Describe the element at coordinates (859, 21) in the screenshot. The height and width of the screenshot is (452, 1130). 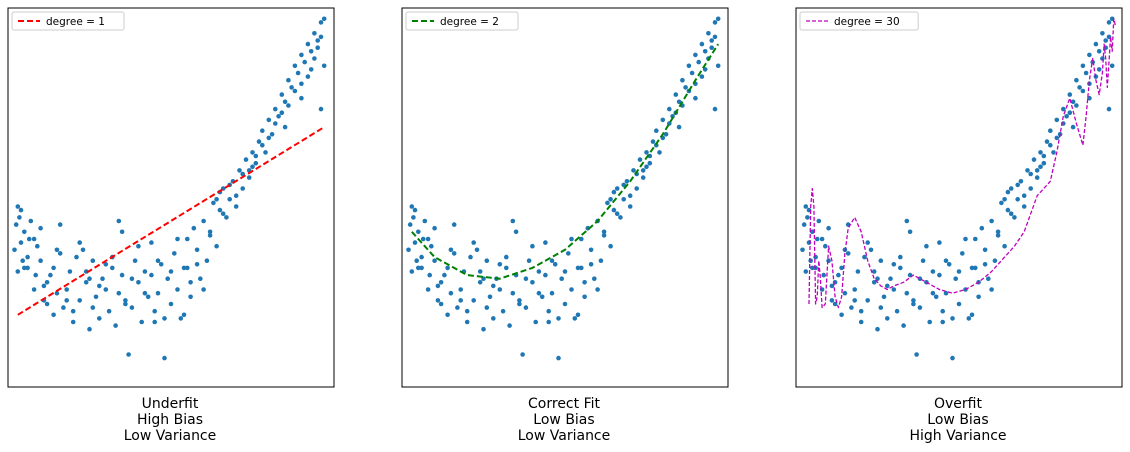
I see `legend: degree = 30` at that location.